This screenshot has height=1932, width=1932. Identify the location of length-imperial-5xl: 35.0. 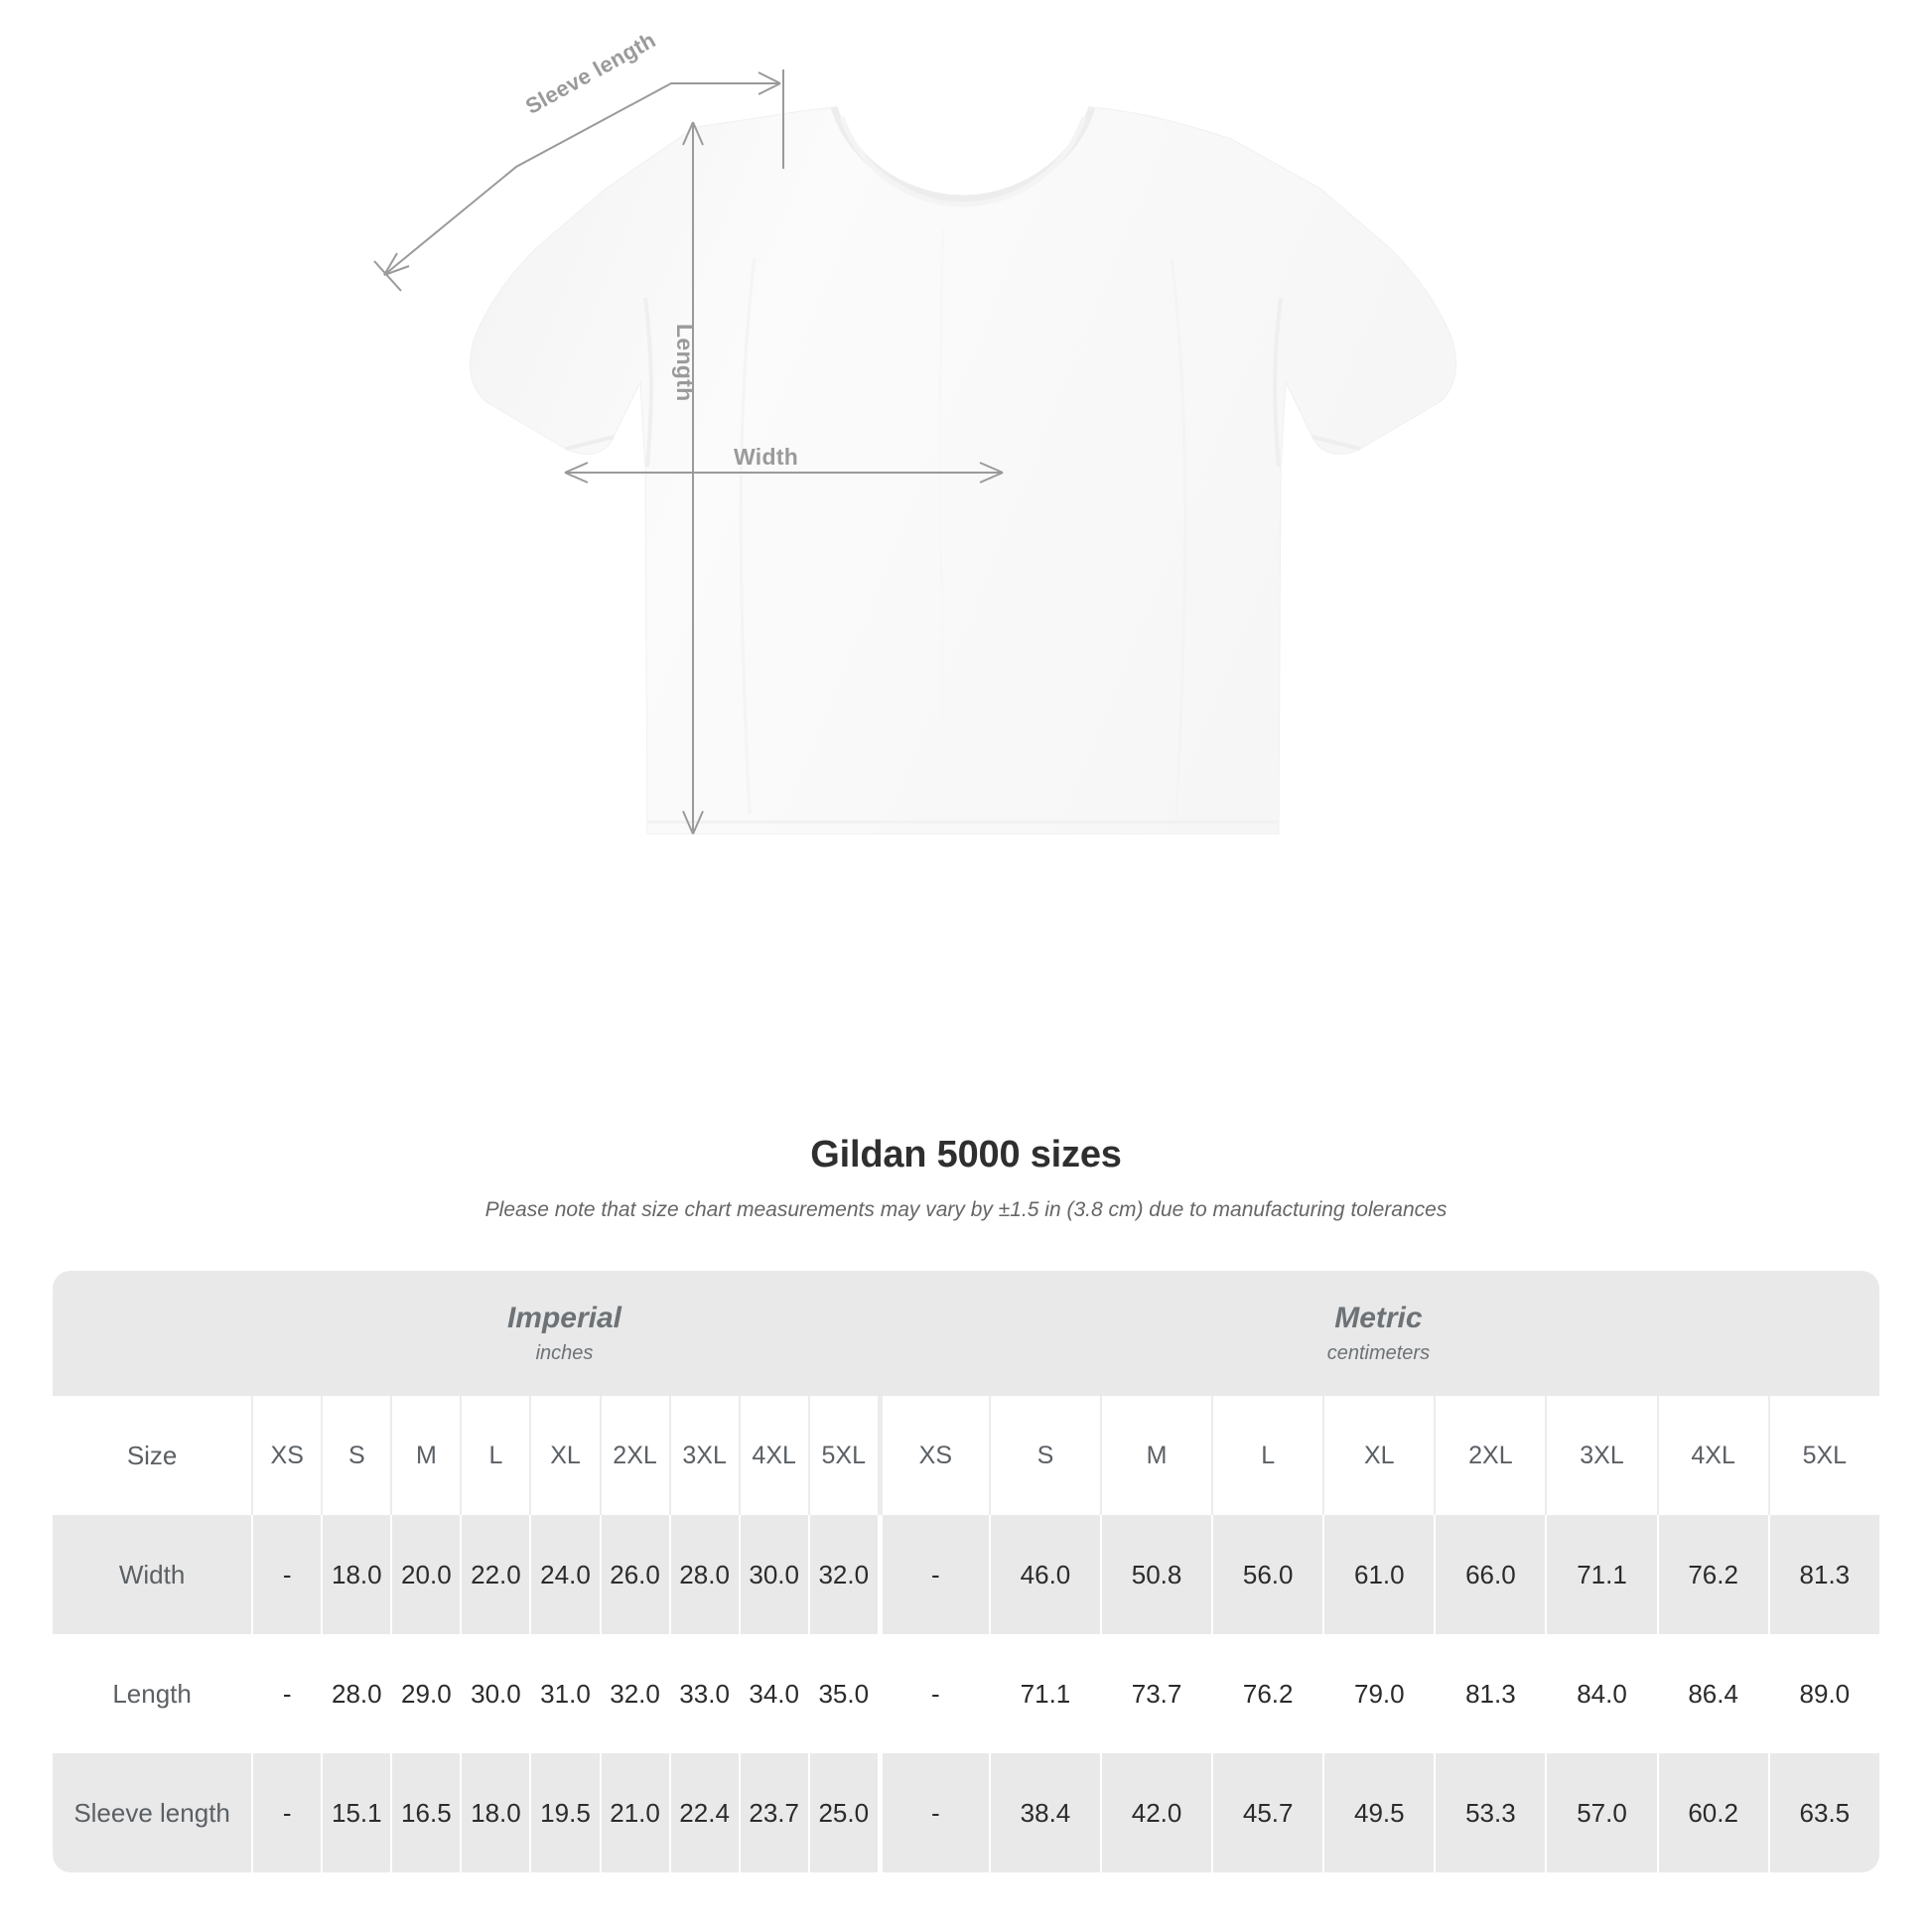
(842, 1693).